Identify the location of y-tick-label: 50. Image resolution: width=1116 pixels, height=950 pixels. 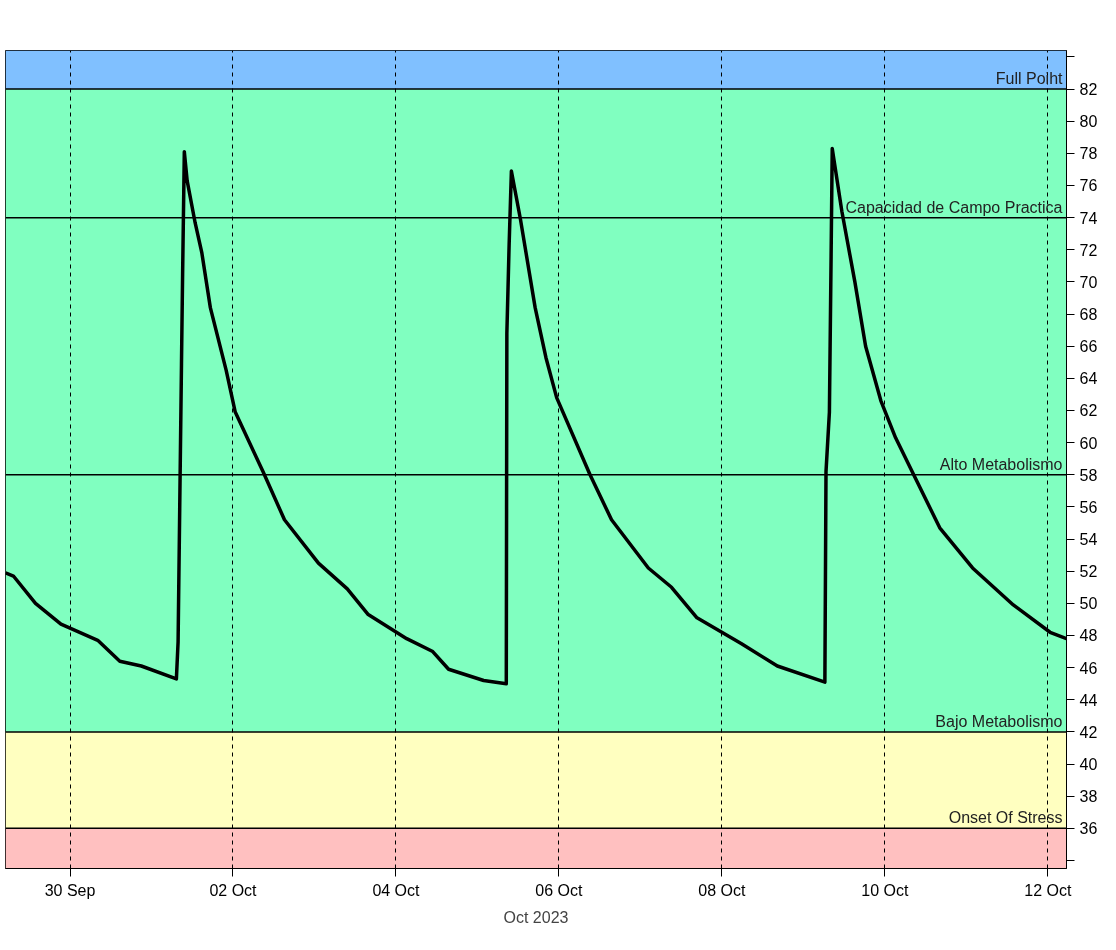
(1088, 604).